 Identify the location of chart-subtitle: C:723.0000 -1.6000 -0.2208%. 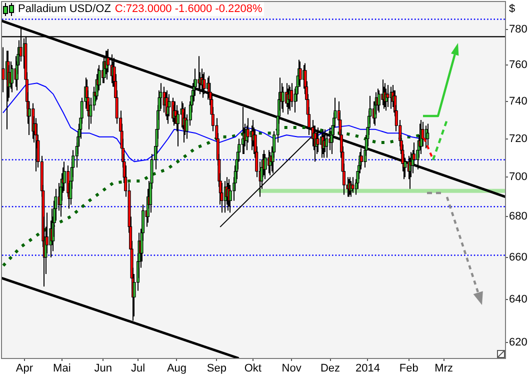
(188, 9).